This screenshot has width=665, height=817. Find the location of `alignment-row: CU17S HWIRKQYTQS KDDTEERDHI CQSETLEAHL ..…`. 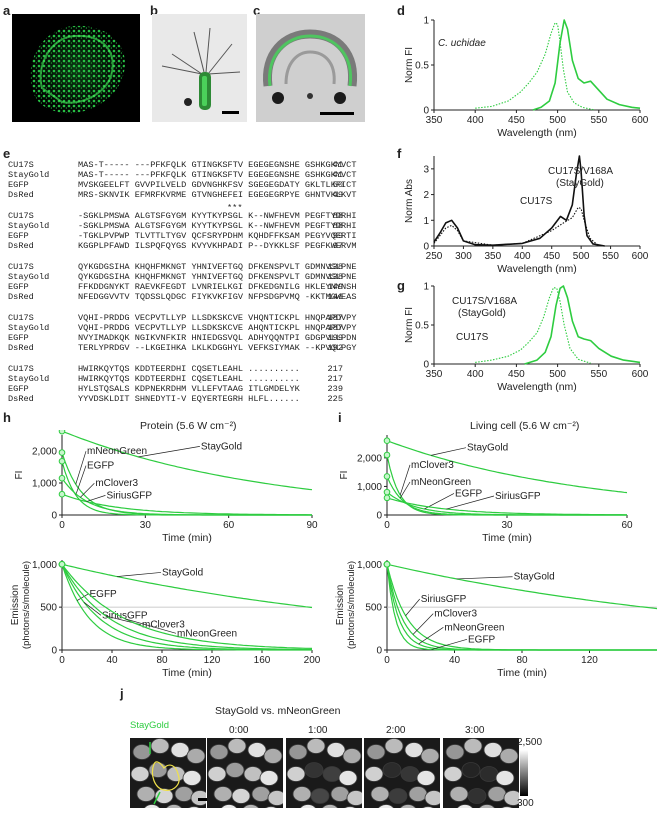

alignment-row: CU17S HWIRKQYTQS KDDTEERDHI CQSETLEAHL ..… is located at coordinates (178, 369).